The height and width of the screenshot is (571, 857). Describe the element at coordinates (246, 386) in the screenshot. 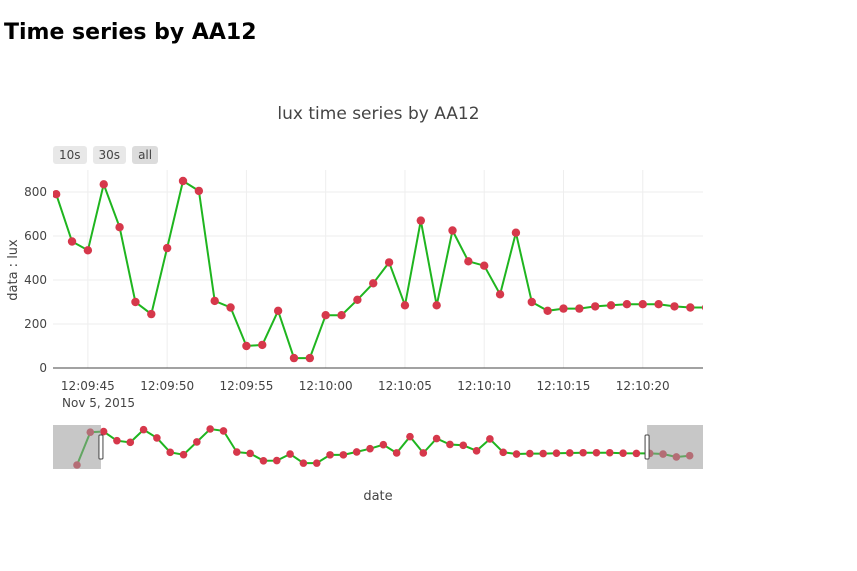

I see `x-tick-label: 12:09:55` at that location.